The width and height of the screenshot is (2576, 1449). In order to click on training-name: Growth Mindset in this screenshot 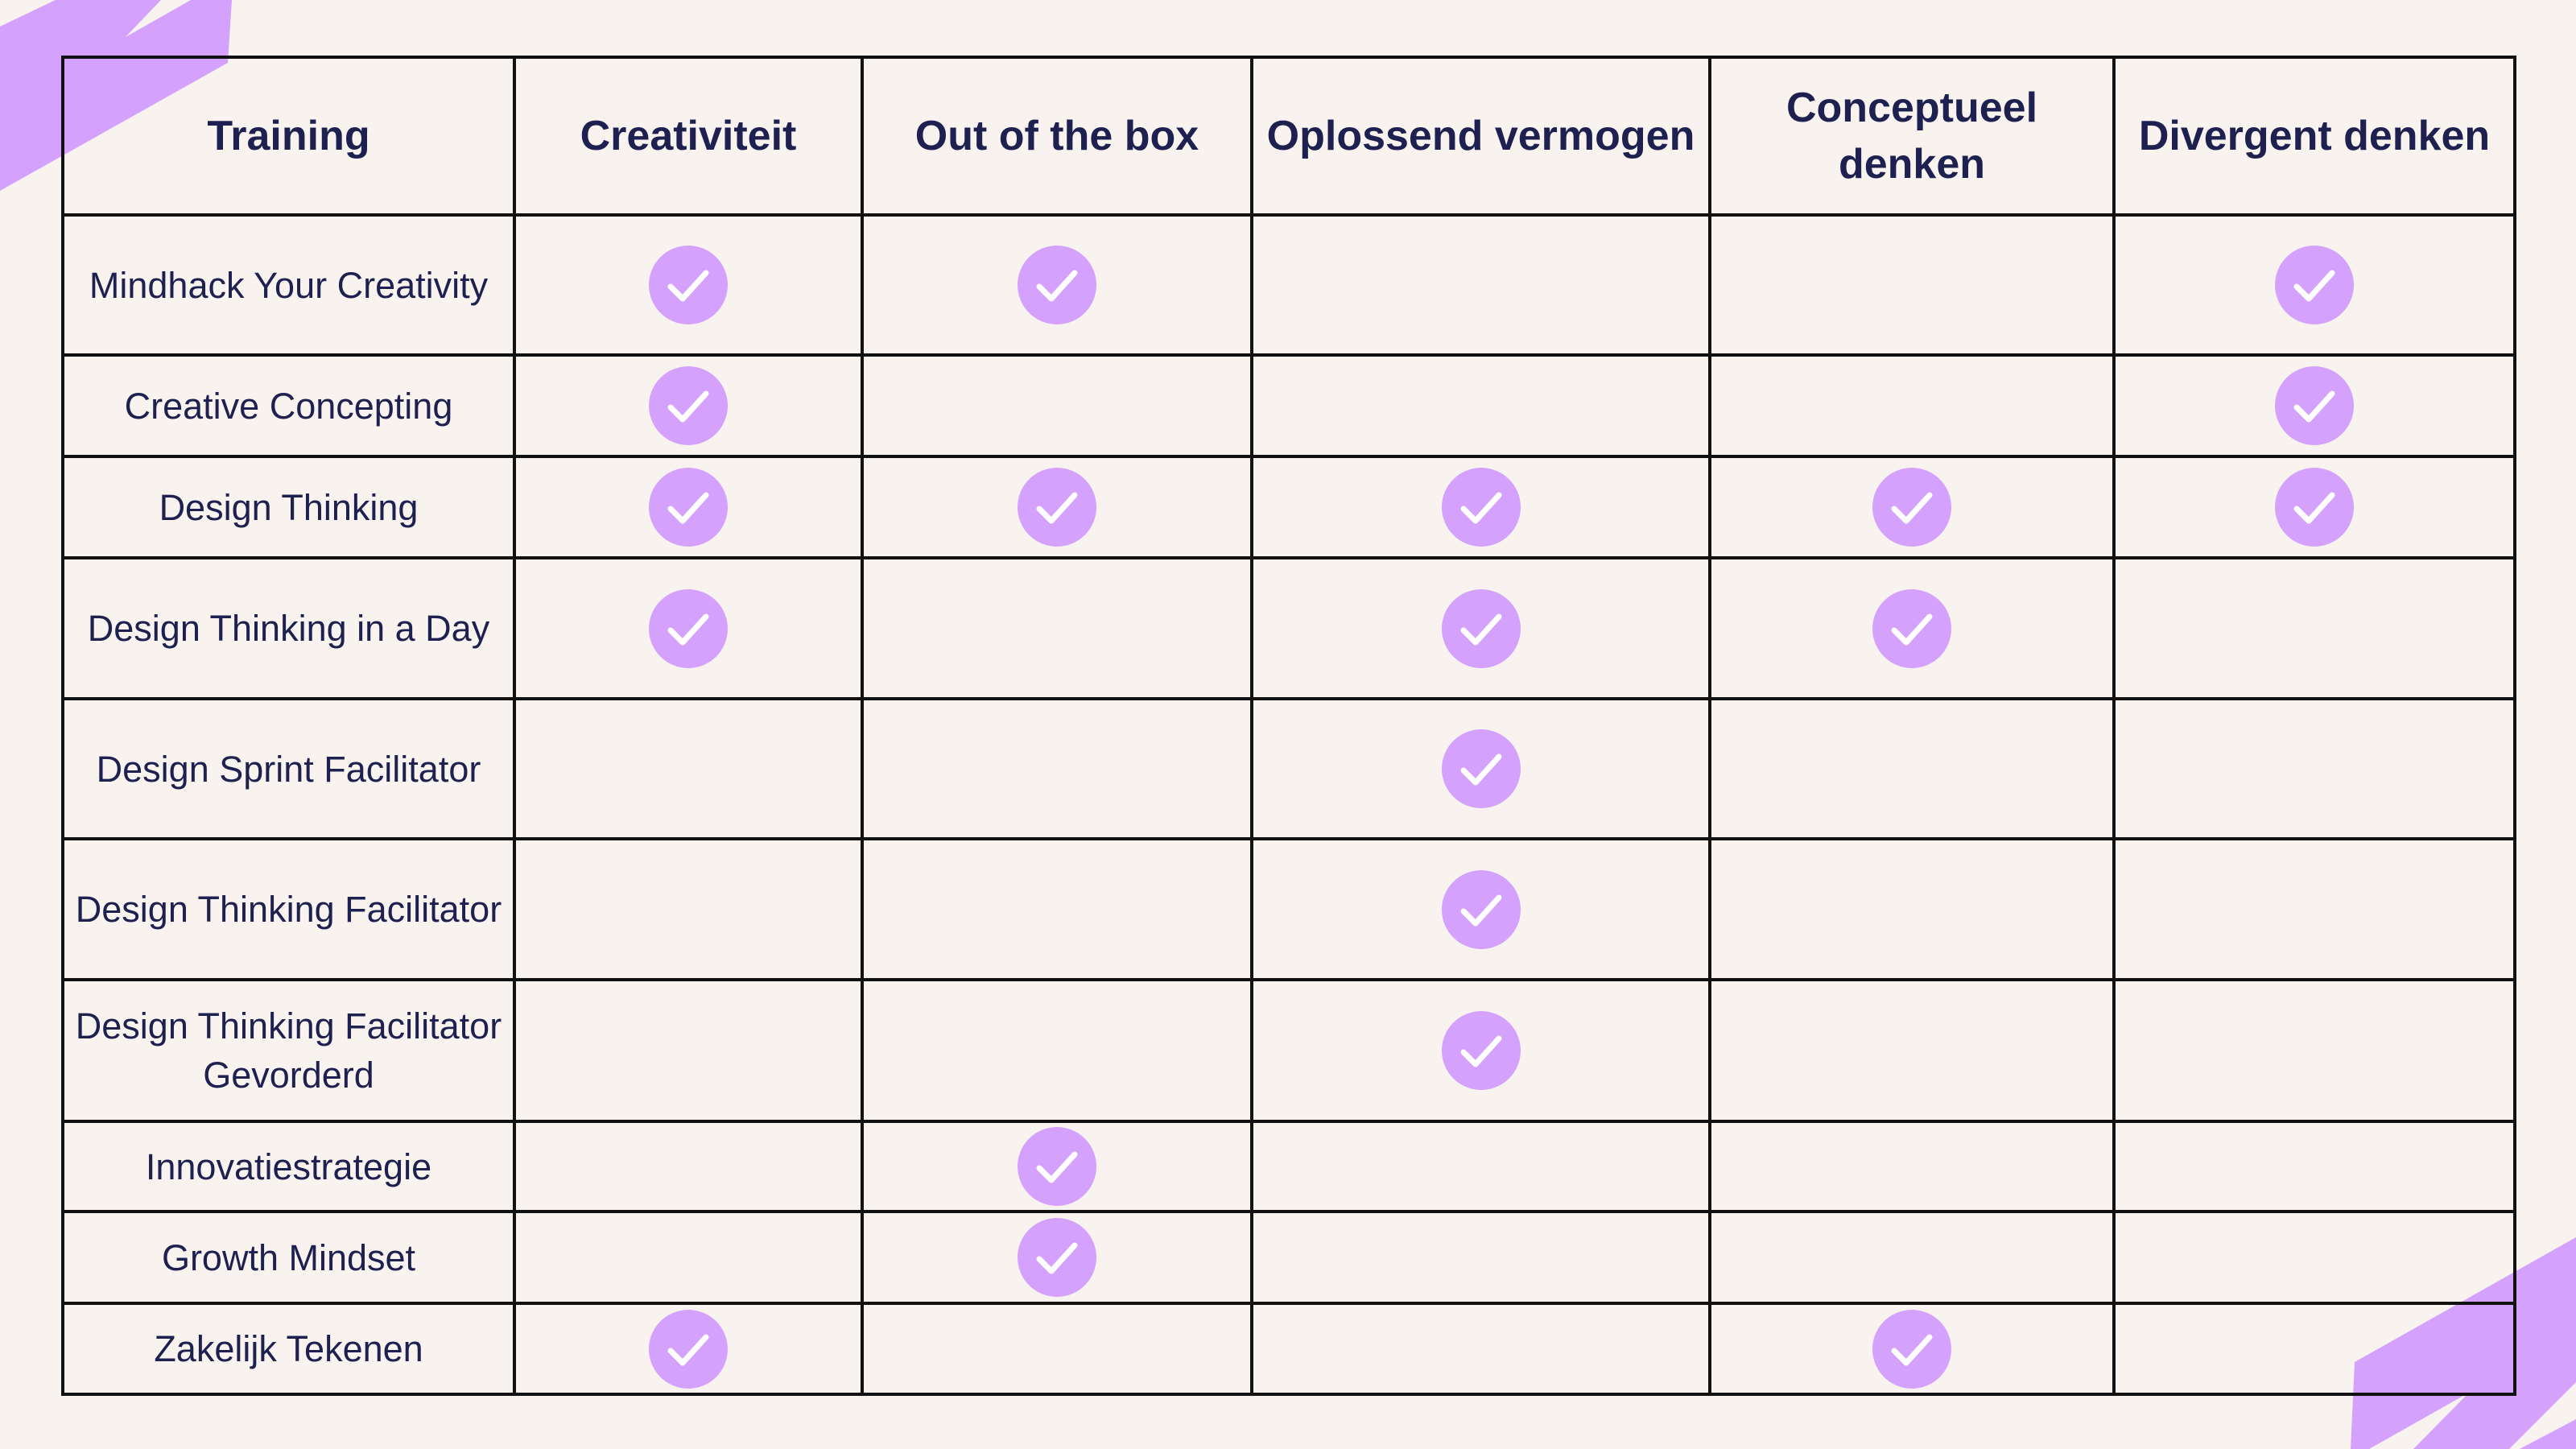, I will do `click(288, 1257)`.